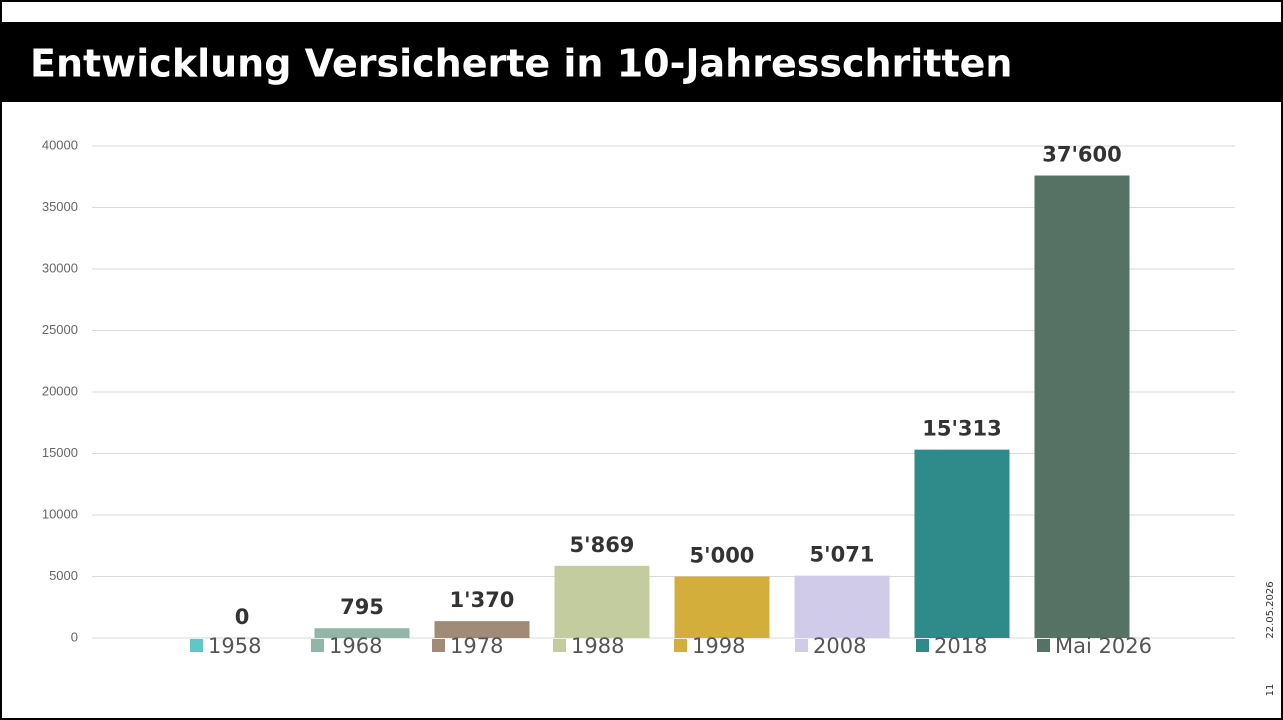 The height and width of the screenshot is (720, 1283). I want to click on data-label: 795, so click(362, 607).